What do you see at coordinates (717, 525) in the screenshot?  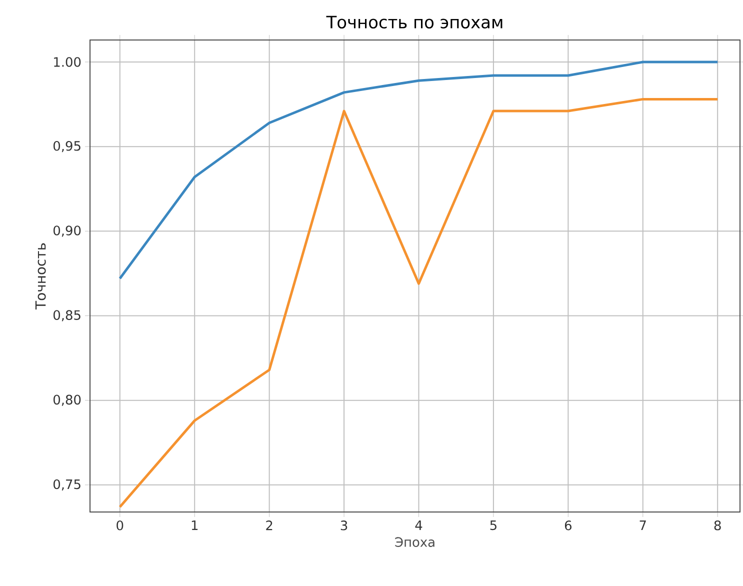 I see `x-tick-label: 8` at bounding box center [717, 525].